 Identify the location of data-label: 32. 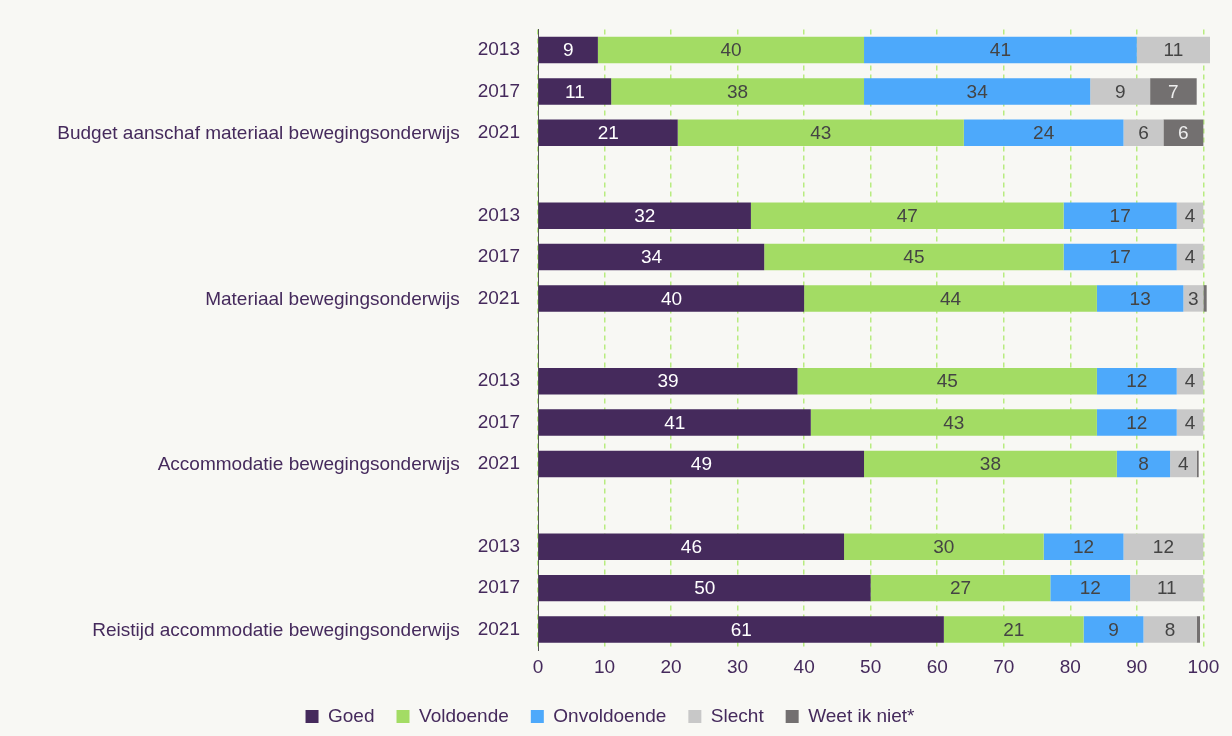
(645, 215).